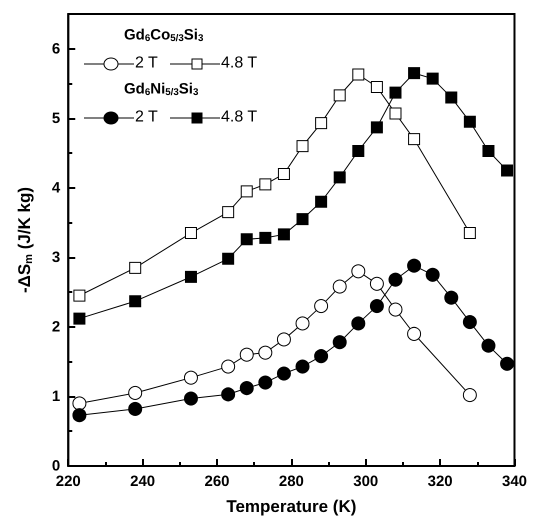 The image size is (538, 530). Describe the element at coordinates (56, 187) in the screenshot. I see `y-tick-label: 4` at that location.